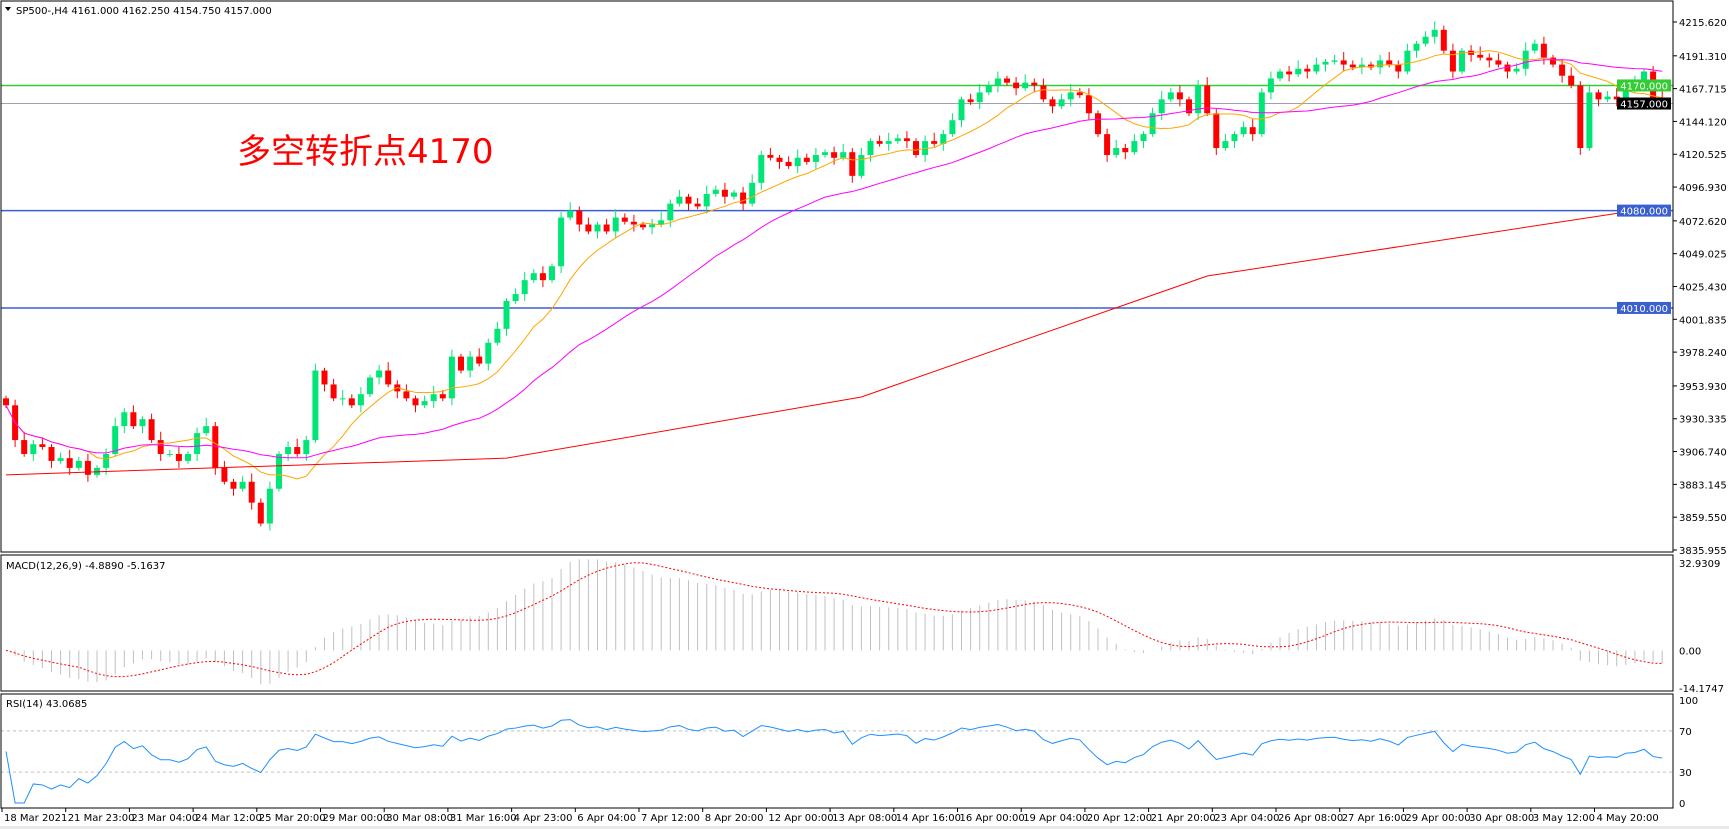 Image resolution: width=1729 pixels, height=829 pixels. What do you see at coordinates (1703, 122) in the screenshot?
I see `y-tick-label: 4144.120` at bounding box center [1703, 122].